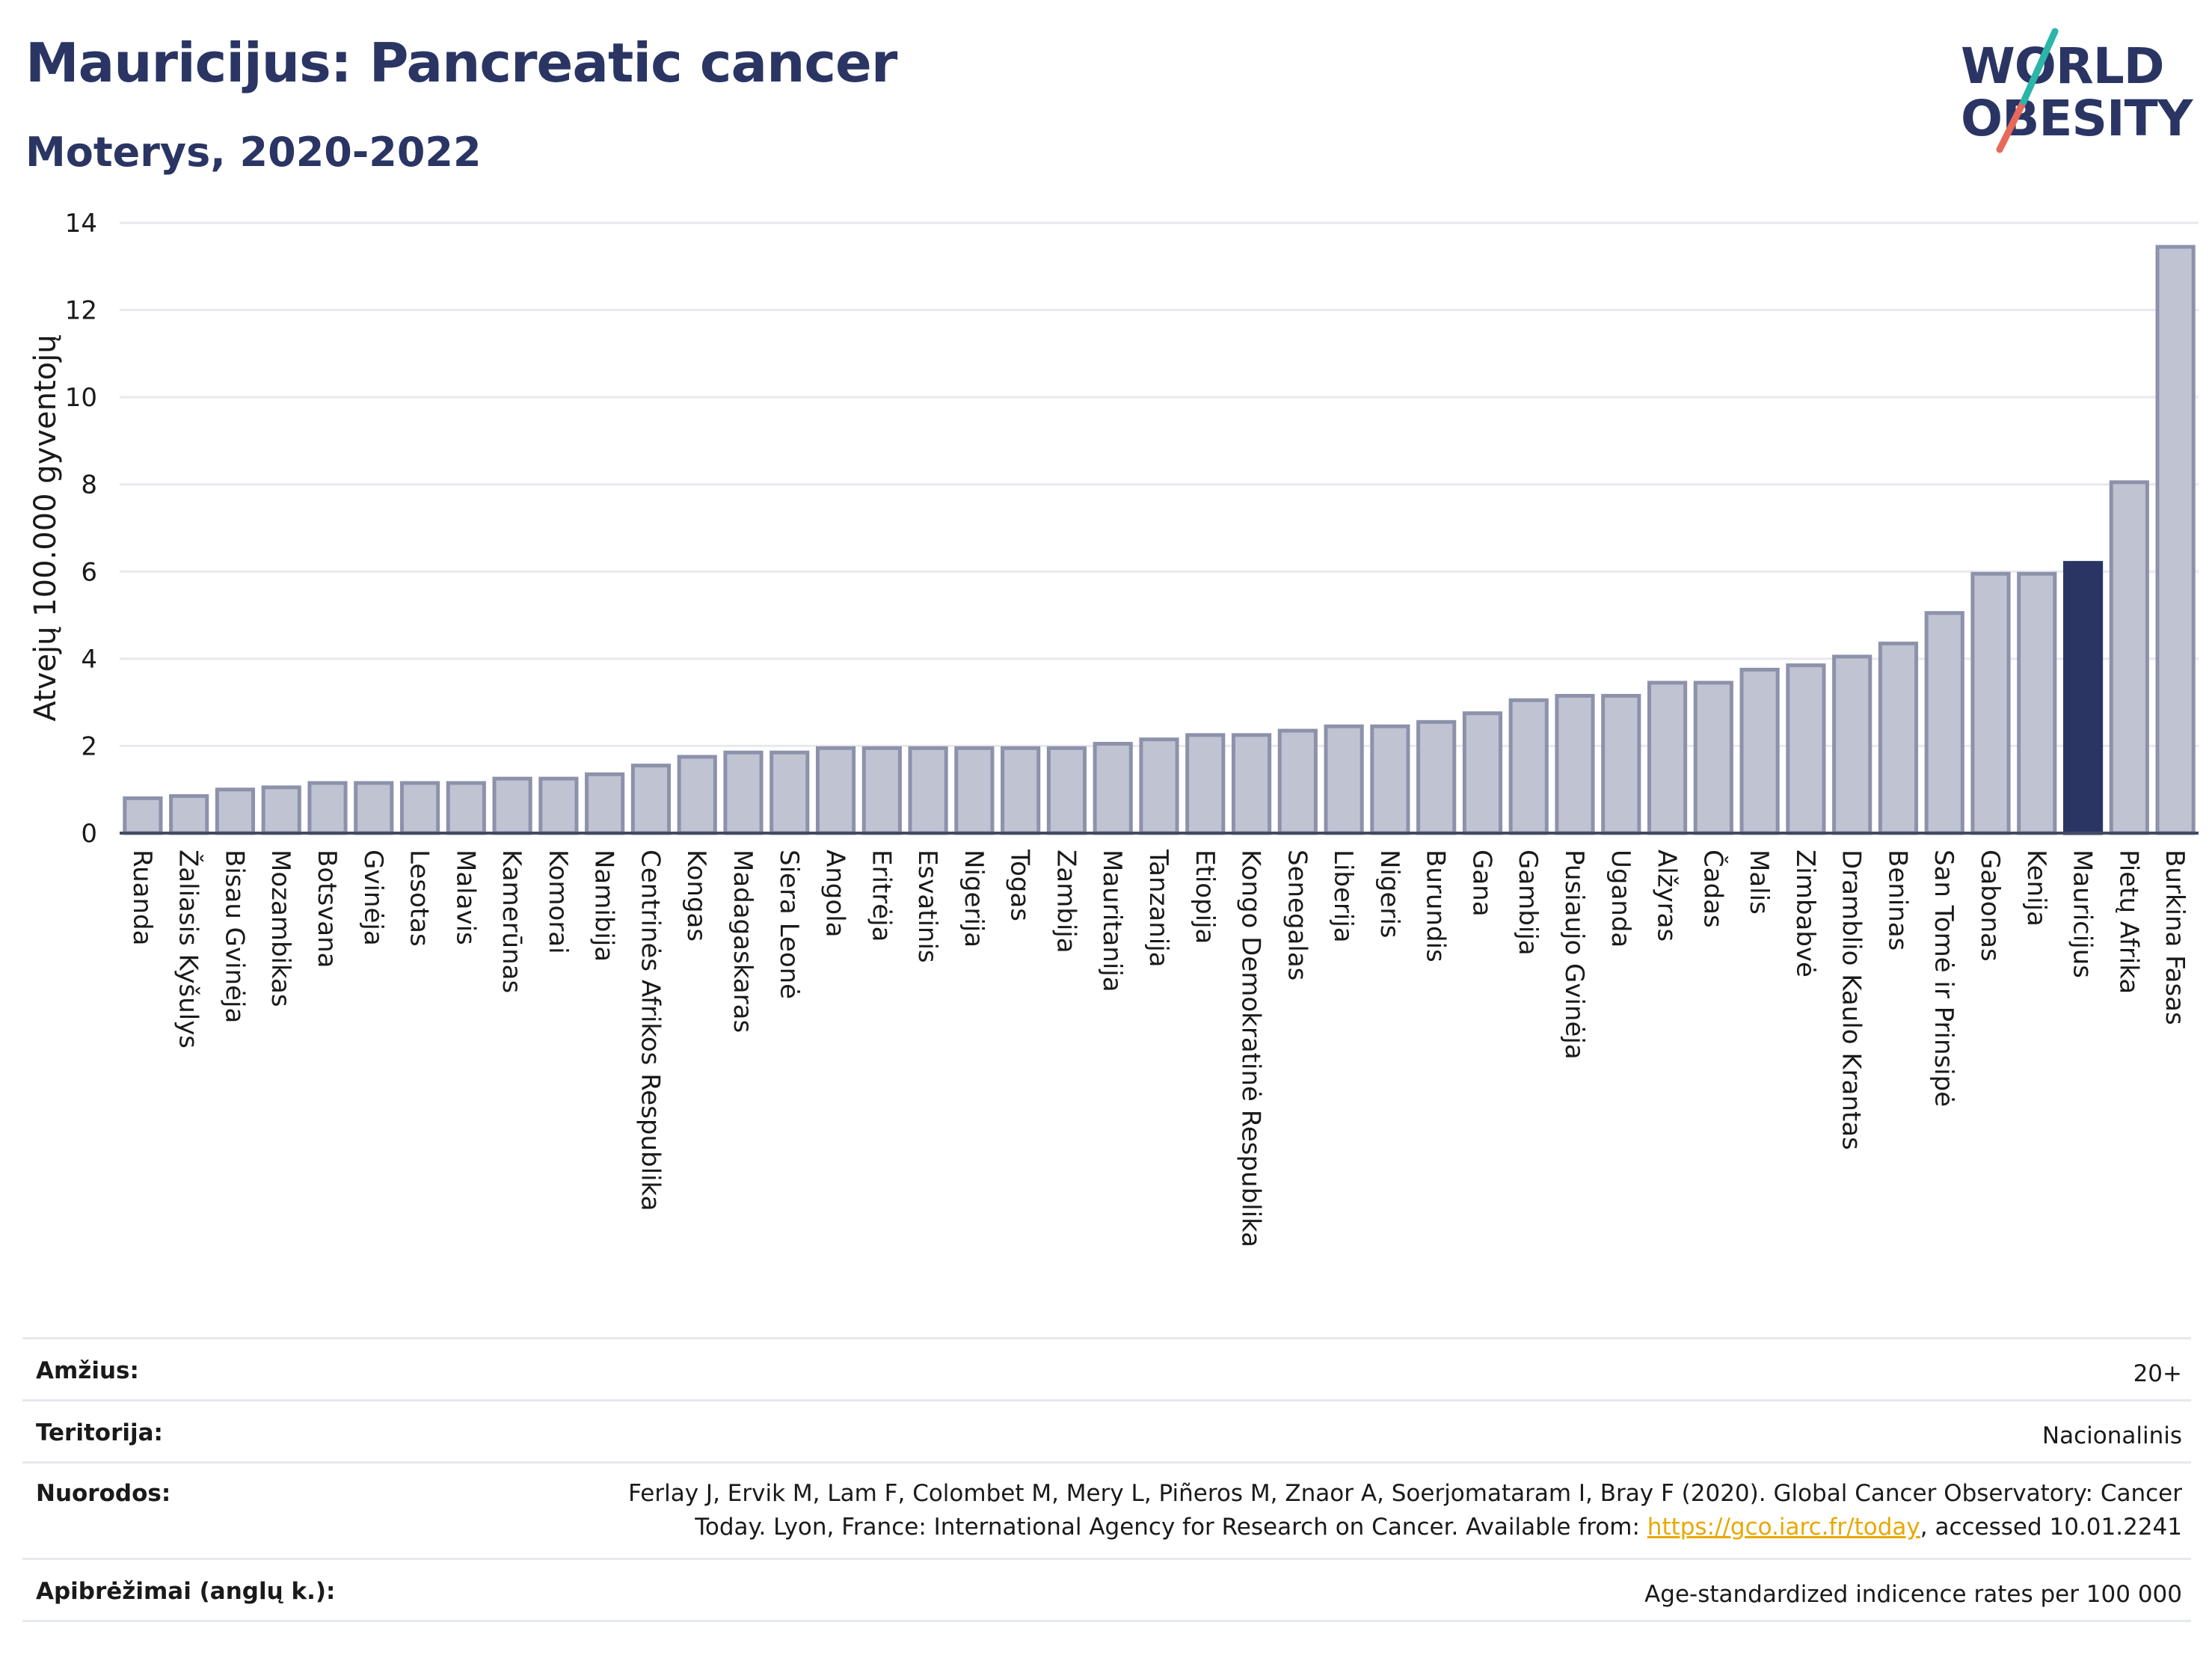  I want to click on x-tick-label: Nigeris, so click(1389, 894).